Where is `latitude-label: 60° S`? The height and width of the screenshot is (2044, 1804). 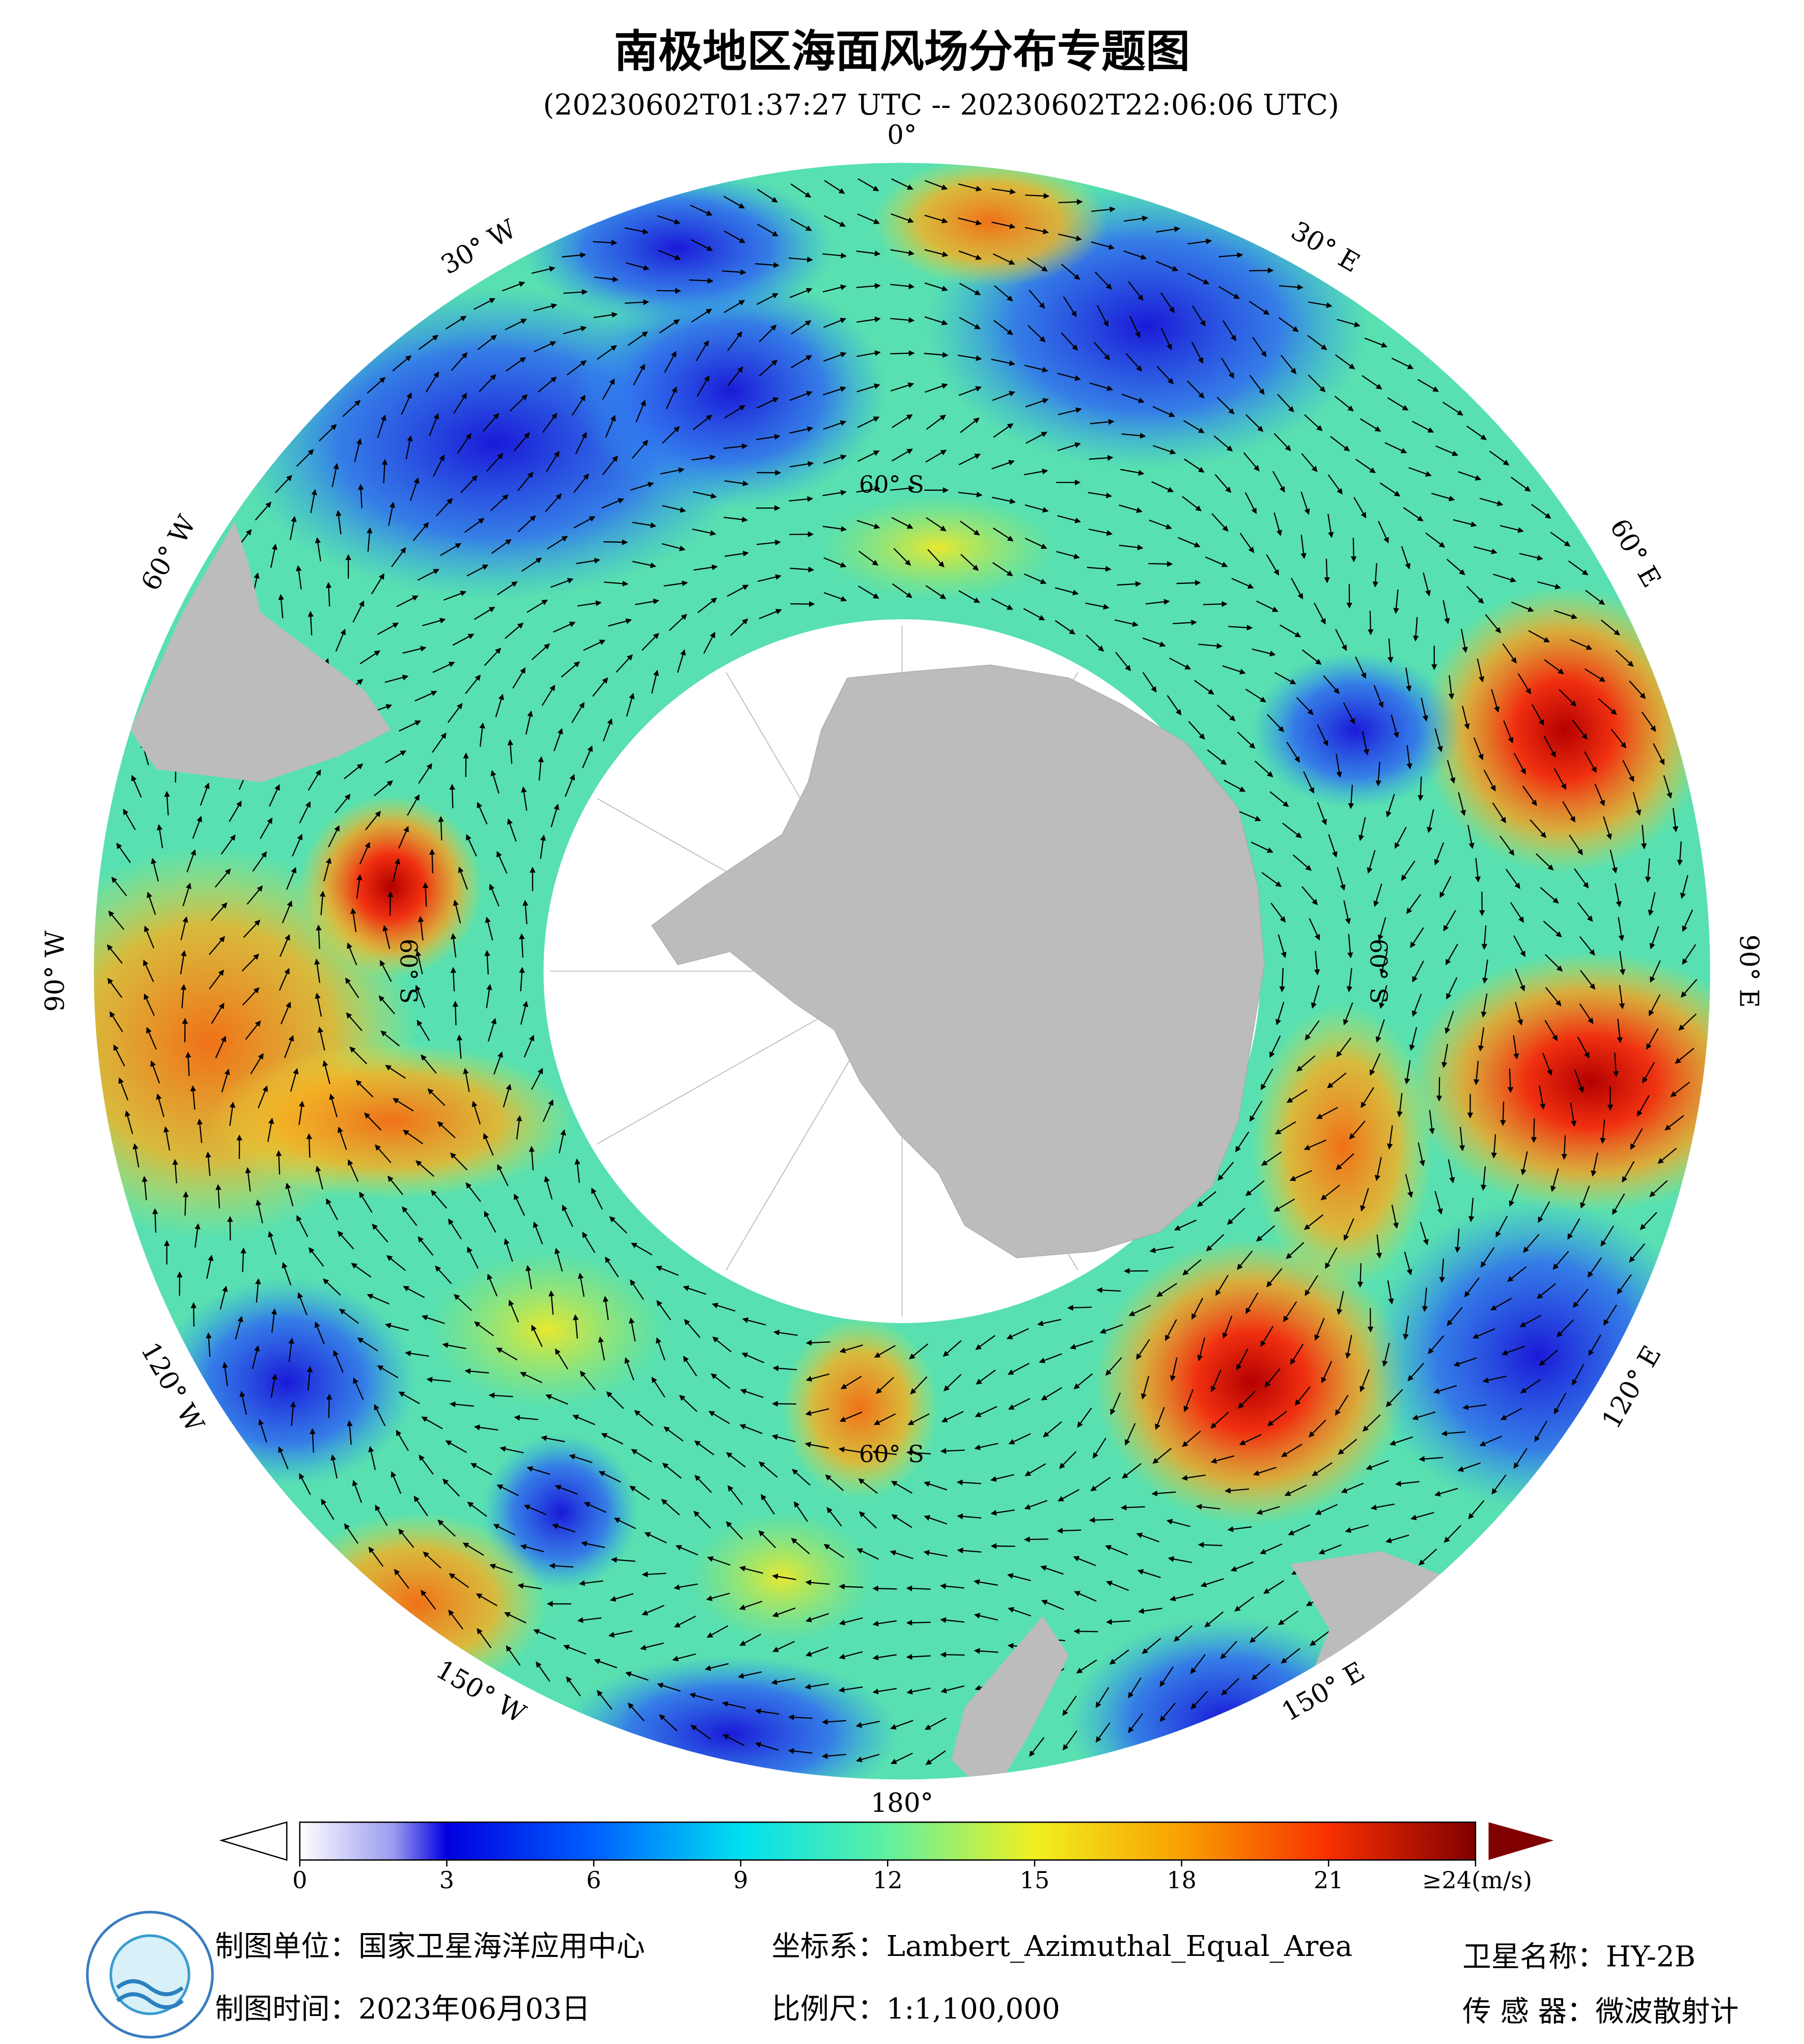
latitude-label: 60° S is located at coordinates (409, 971).